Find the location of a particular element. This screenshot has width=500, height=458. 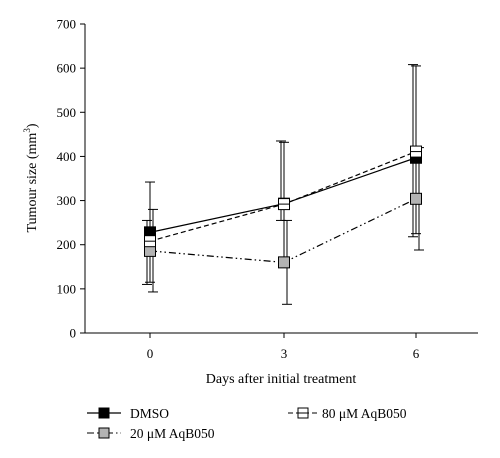

y-tick-label: 200 is located at coordinates (67, 244).